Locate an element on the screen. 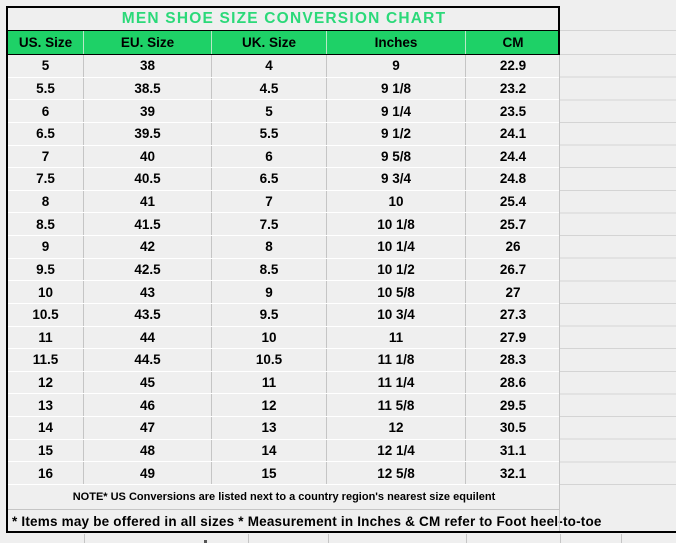  column-header-cm: CM is located at coordinates (513, 42).